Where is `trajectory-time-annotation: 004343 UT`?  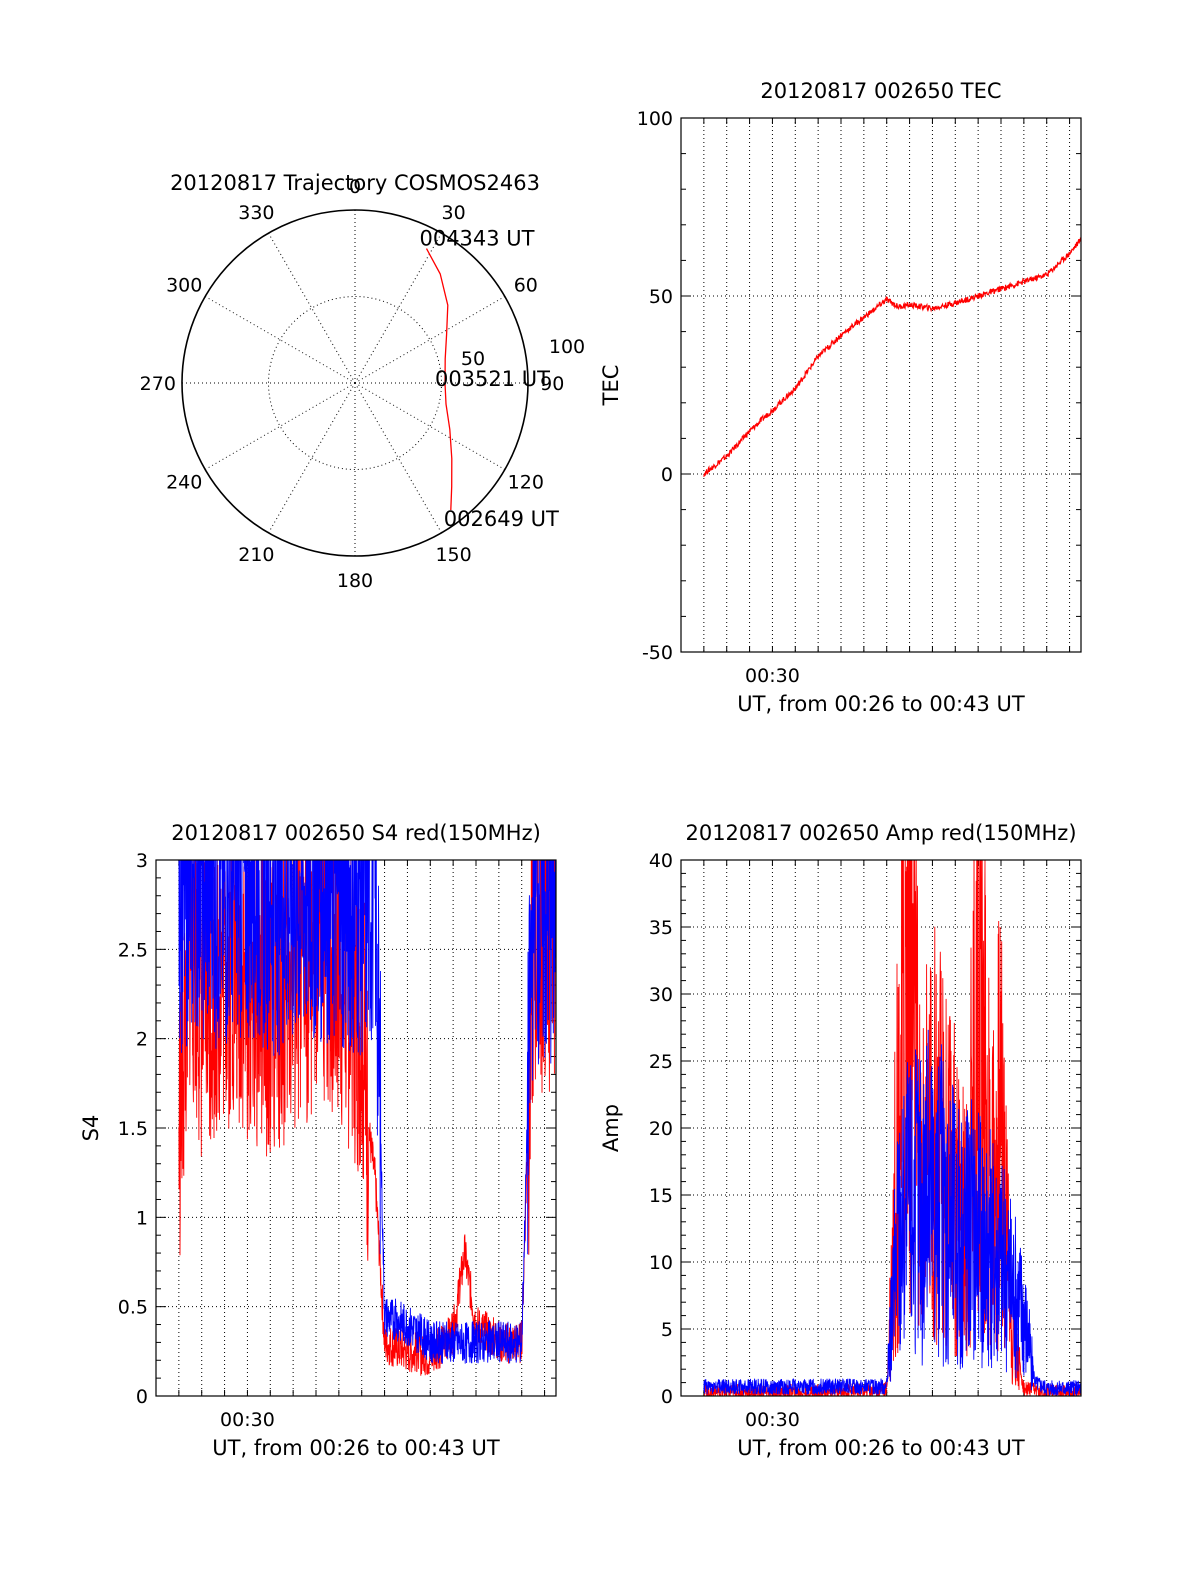 trajectory-time-annotation: 004343 UT is located at coordinates (476, 239).